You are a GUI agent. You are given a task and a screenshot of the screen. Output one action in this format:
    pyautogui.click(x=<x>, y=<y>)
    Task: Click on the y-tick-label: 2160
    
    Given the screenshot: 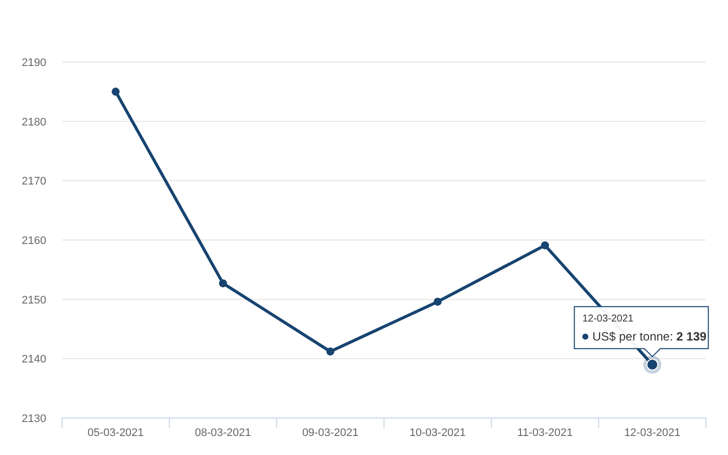 What is the action you would take?
    pyautogui.click(x=34, y=241)
    